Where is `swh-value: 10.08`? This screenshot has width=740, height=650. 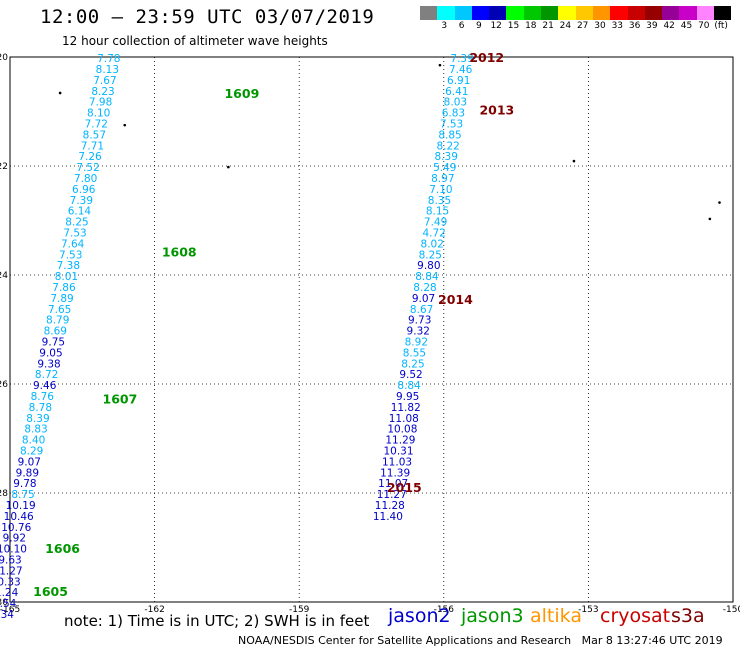
swh-value: 10.08 is located at coordinates (402, 430).